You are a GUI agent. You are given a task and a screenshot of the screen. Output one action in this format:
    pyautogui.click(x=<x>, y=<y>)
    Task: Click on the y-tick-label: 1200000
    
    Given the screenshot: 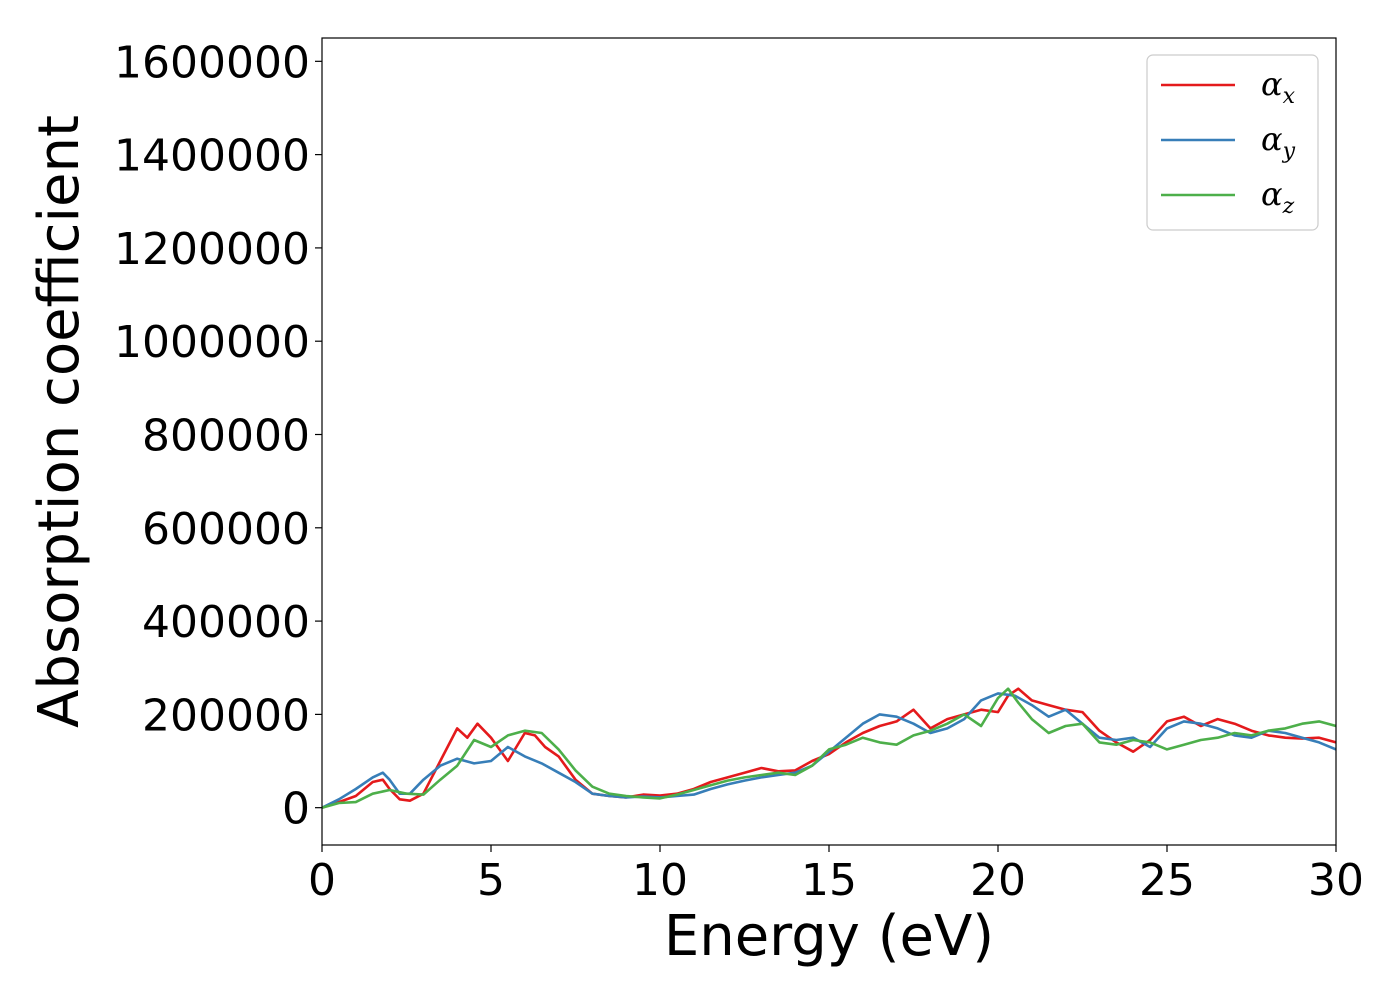 What is the action you would take?
    pyautogui.click(x=212, y=249)
    